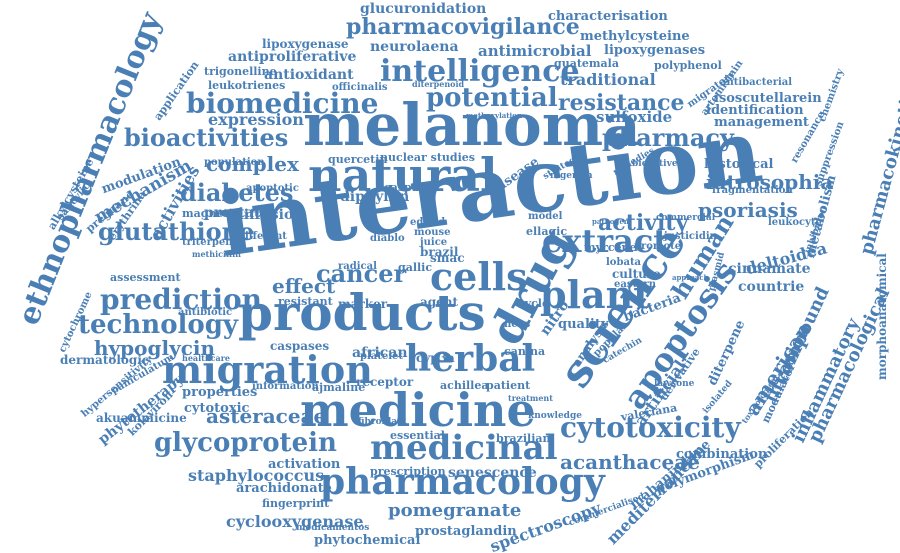  Describe the element at coordinates (415, 267) in the screenshot. I see `word: gallic` at that location.